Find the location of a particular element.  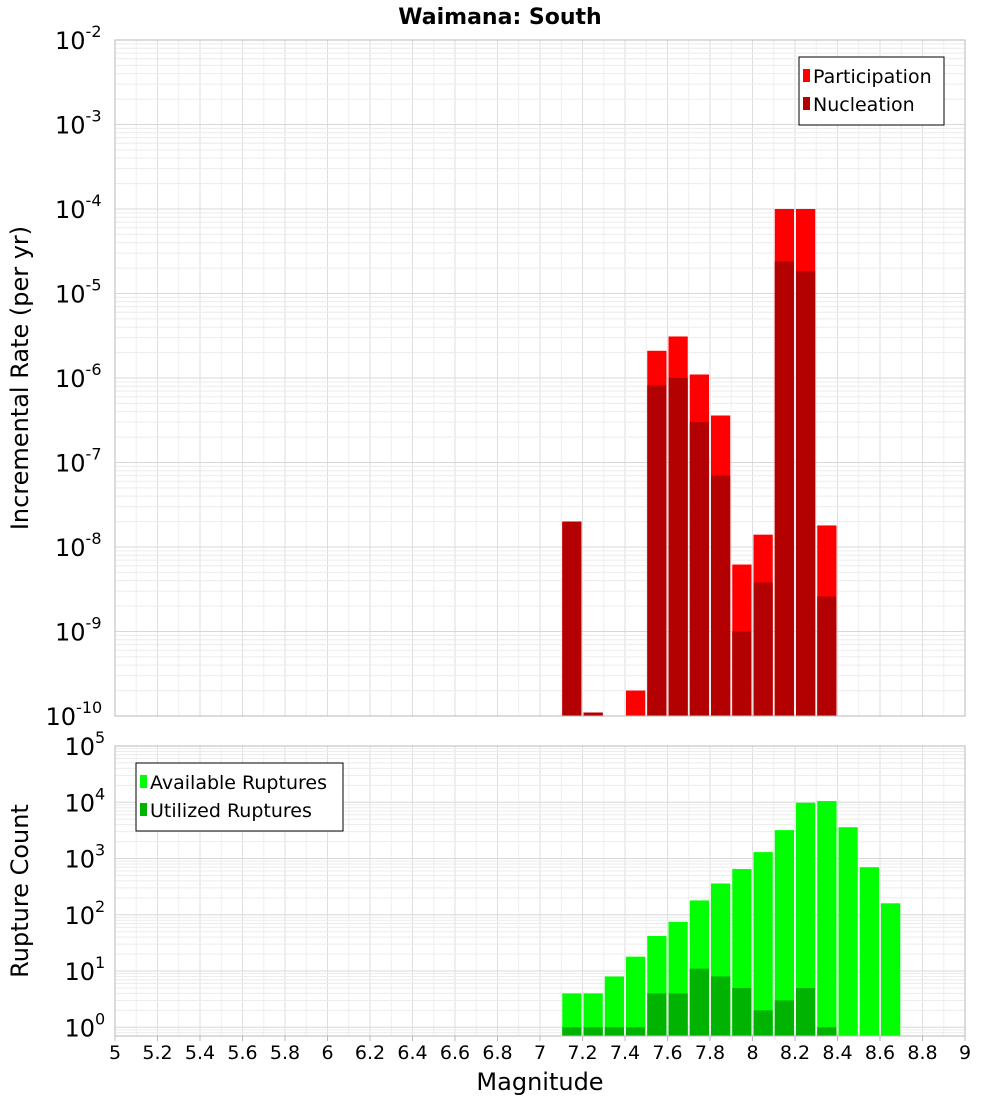

tick-exponent: 0 is located at coordinates (100, 1018).